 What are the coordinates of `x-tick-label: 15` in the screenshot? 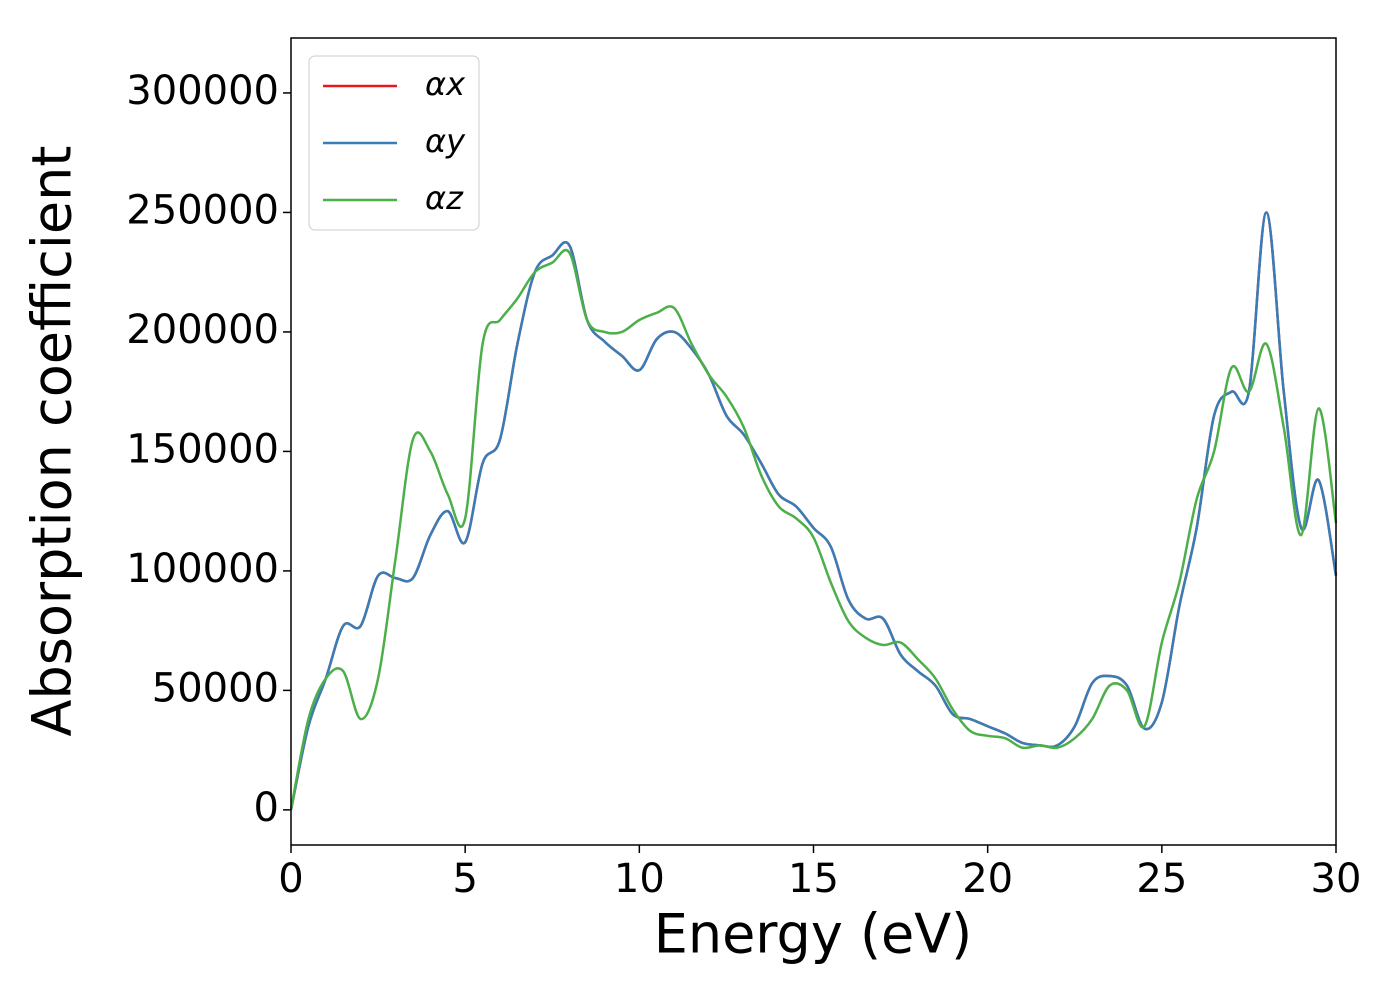 It's located at (813, 879).